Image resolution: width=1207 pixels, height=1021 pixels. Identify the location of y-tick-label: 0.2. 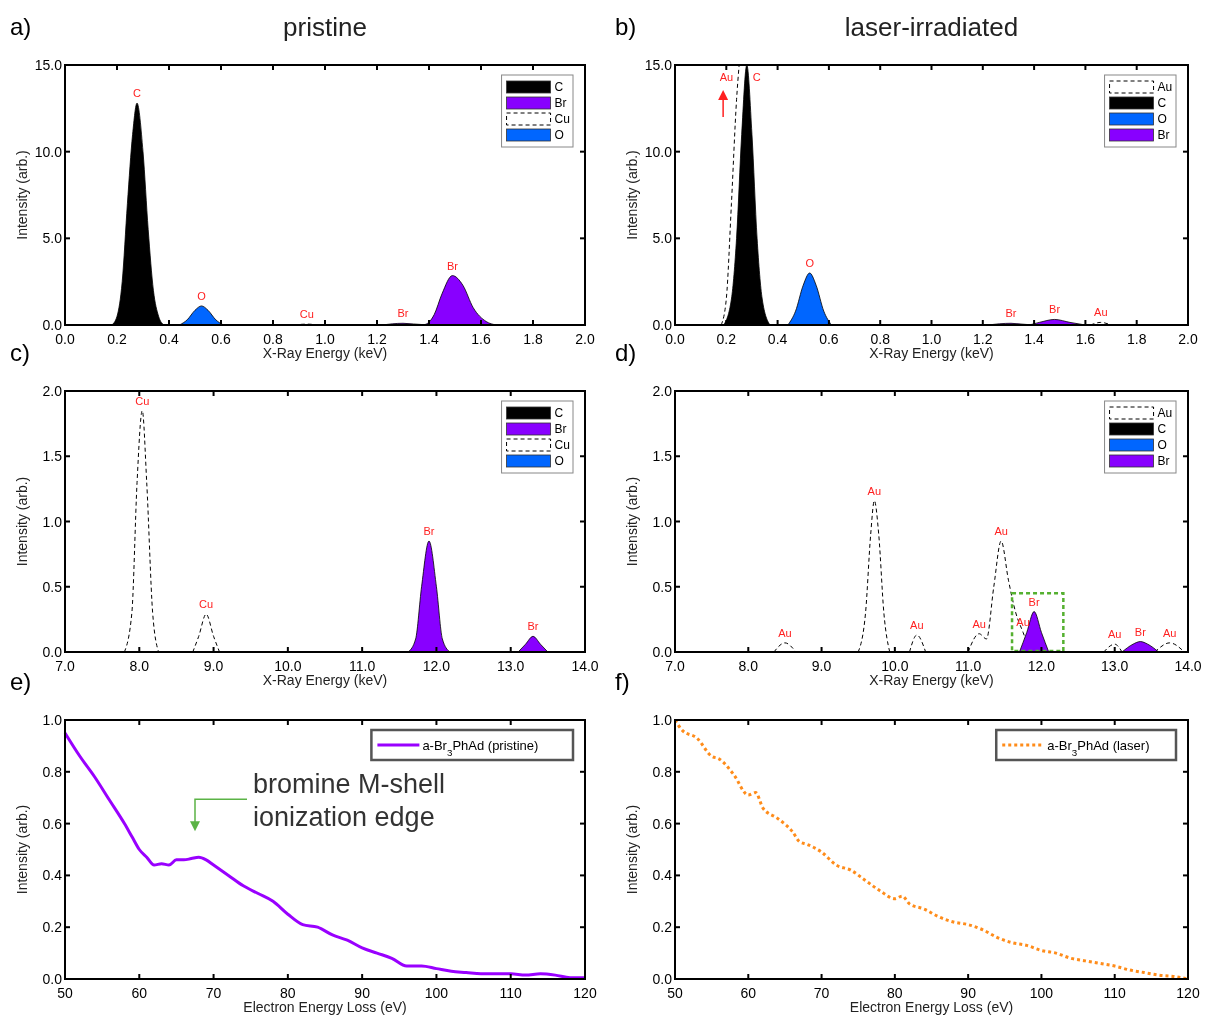
(52, 927).